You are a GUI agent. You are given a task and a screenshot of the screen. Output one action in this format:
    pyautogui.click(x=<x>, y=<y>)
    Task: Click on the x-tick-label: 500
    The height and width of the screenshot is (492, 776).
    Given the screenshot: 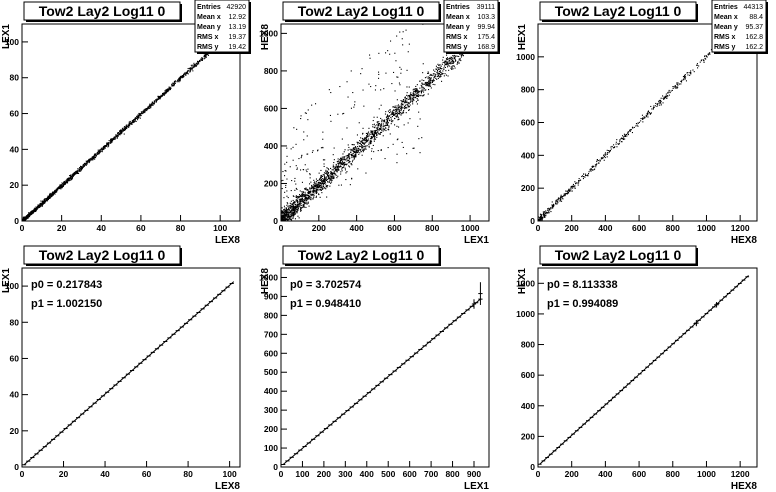 What is the action you would take?
    pyautogui.click(x=388, y=474)
    